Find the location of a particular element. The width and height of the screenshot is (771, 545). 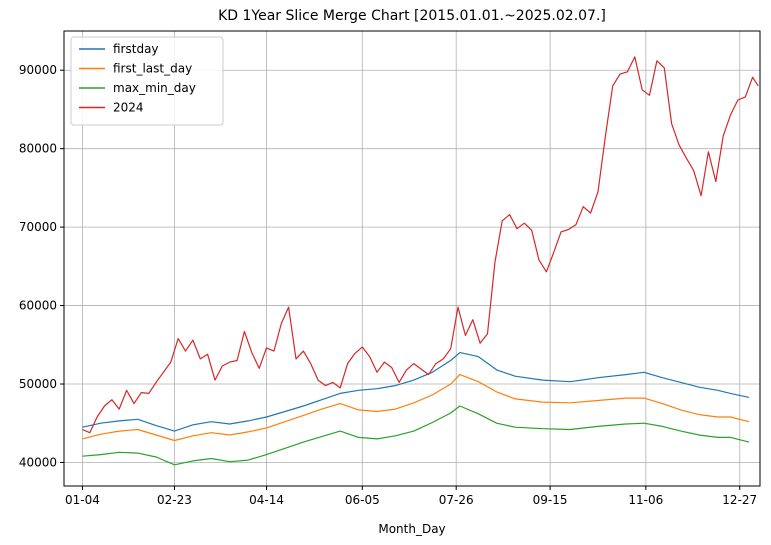

x-tick-label: 07-26 is located at coordinates (456, 500).